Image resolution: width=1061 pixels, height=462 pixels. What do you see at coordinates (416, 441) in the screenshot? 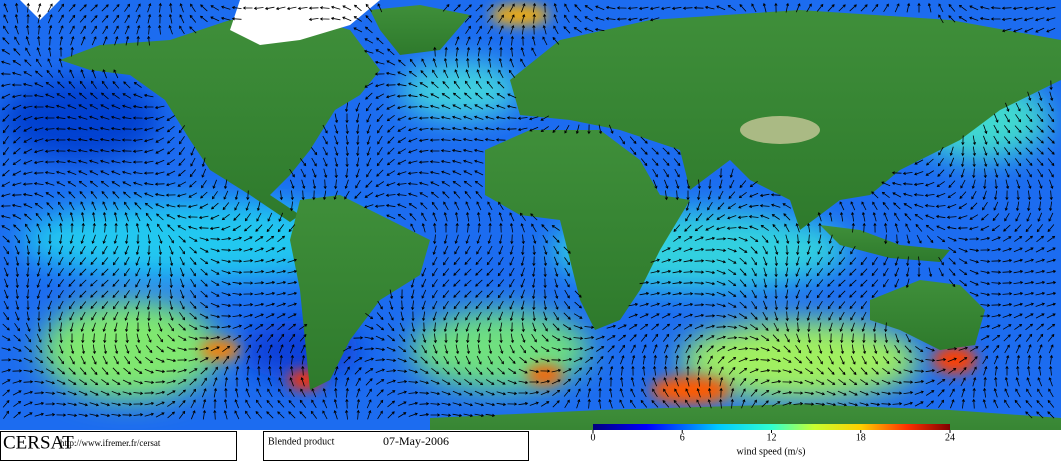
I see `date: 07-May-2006` at bounding box center [416, 441].